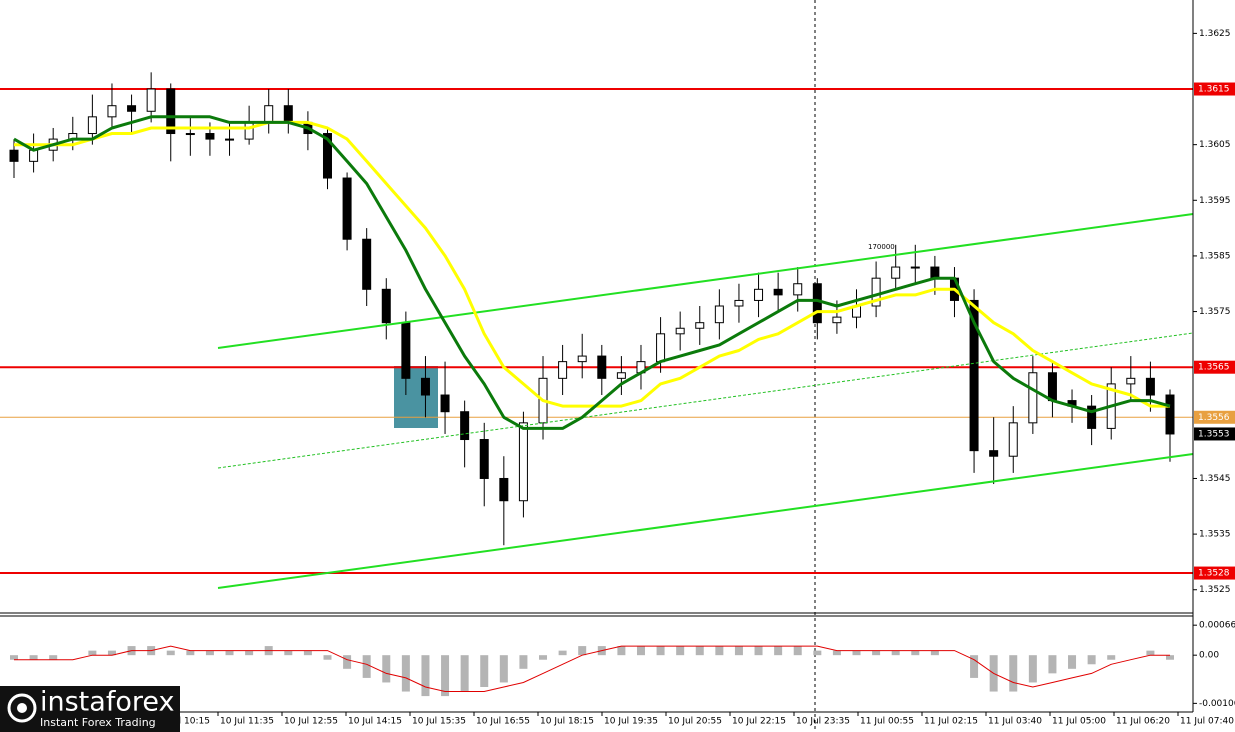  I want to click on level-label: 1.3565, so click(1214, 368).